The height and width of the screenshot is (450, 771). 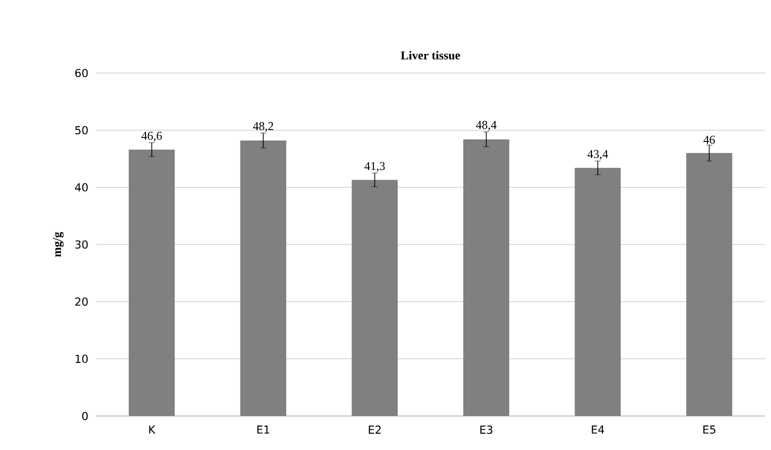 What do you see at coordinates (152, 430) in the screenshot?
I see `x-tick-label: K` at bounding box center [152, 430].